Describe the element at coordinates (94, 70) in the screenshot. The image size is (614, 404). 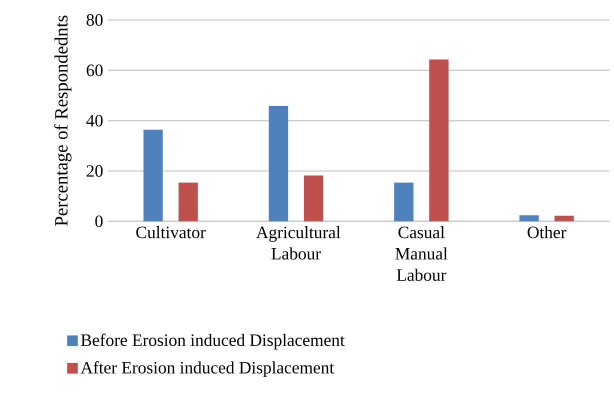
I see `y-tick-label: 60` at that location.